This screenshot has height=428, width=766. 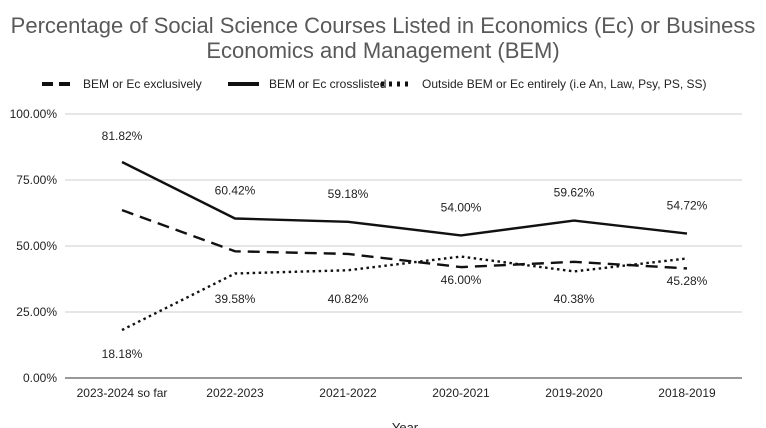 I want to click on data-label: 18.18%, so click(x=122, y=354).